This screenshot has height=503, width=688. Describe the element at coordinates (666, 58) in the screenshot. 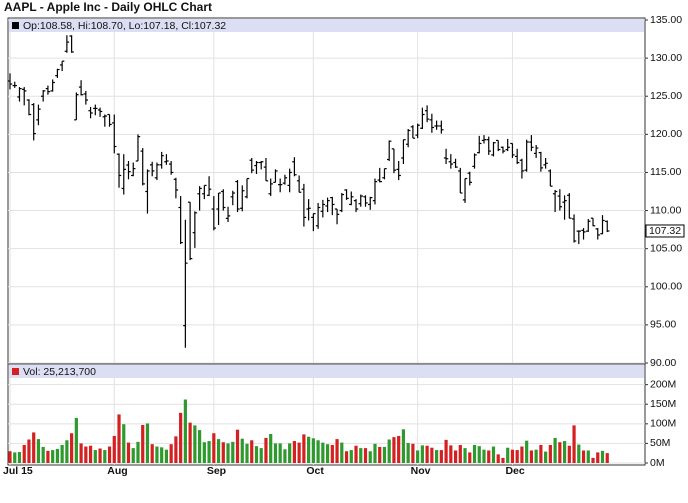

I see `y-tick-label: 130.00` at that location.